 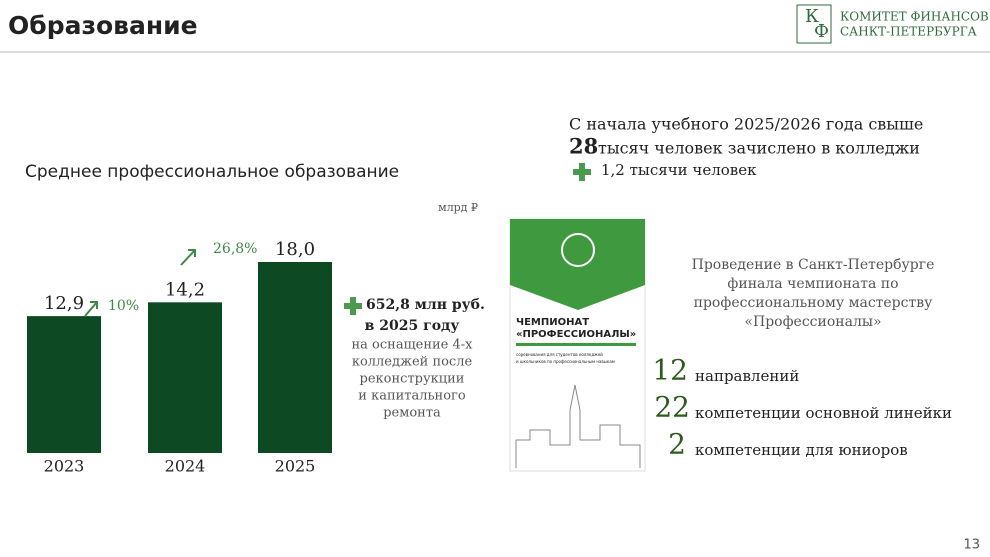 I want to click on stat-label: компетенции основной линейки, so click(x=823, y=413).